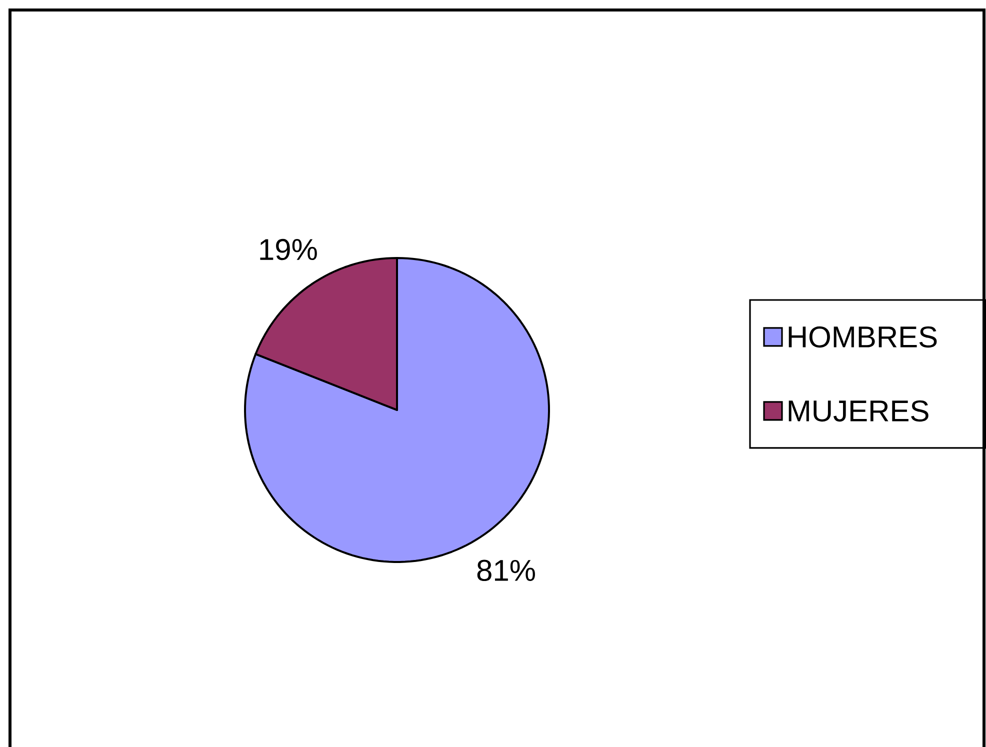 The image size is (986, 747). What do you see at coordinates (858, 411) in the screenshot?
I see `legend-label: MUJERES` at bounding box center [858, 411].